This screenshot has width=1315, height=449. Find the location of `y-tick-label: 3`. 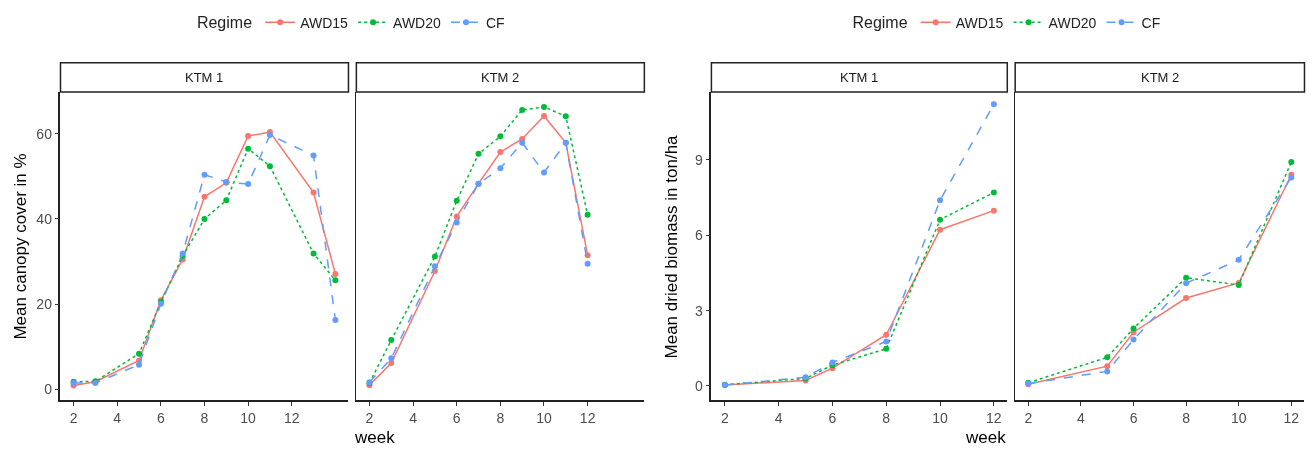

y-tick-label: 3 is located at coordinates (699, 310).